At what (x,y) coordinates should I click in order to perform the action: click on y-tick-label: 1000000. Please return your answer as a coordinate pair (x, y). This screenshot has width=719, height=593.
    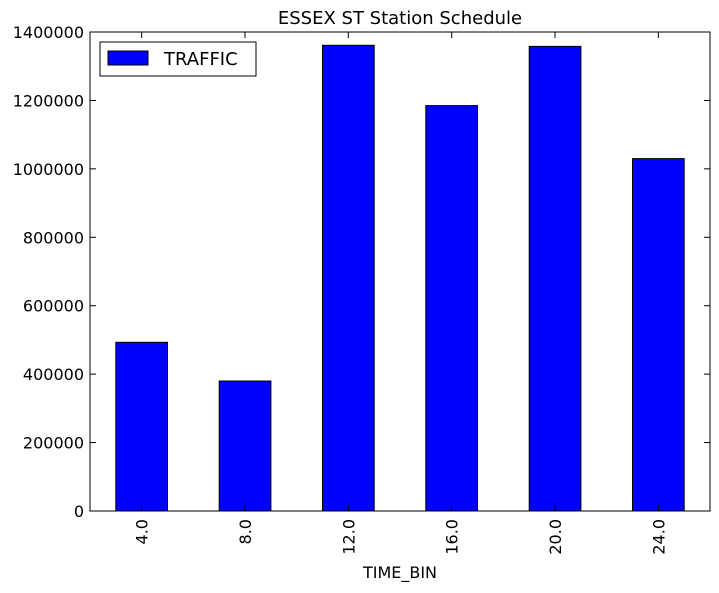
    Looking at the image, I should click on (48, 169).